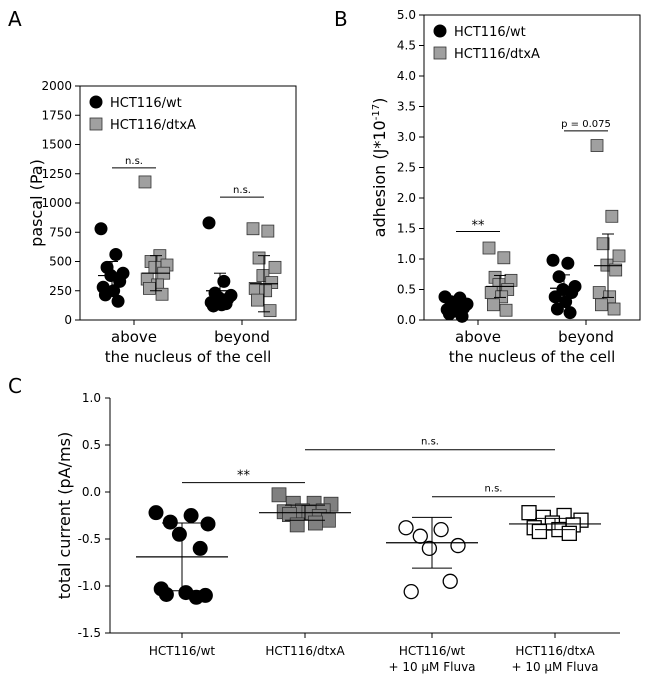 The image size is (650, 684). I want to click on panel-a-ytick-label: 500, so click(60, 262).